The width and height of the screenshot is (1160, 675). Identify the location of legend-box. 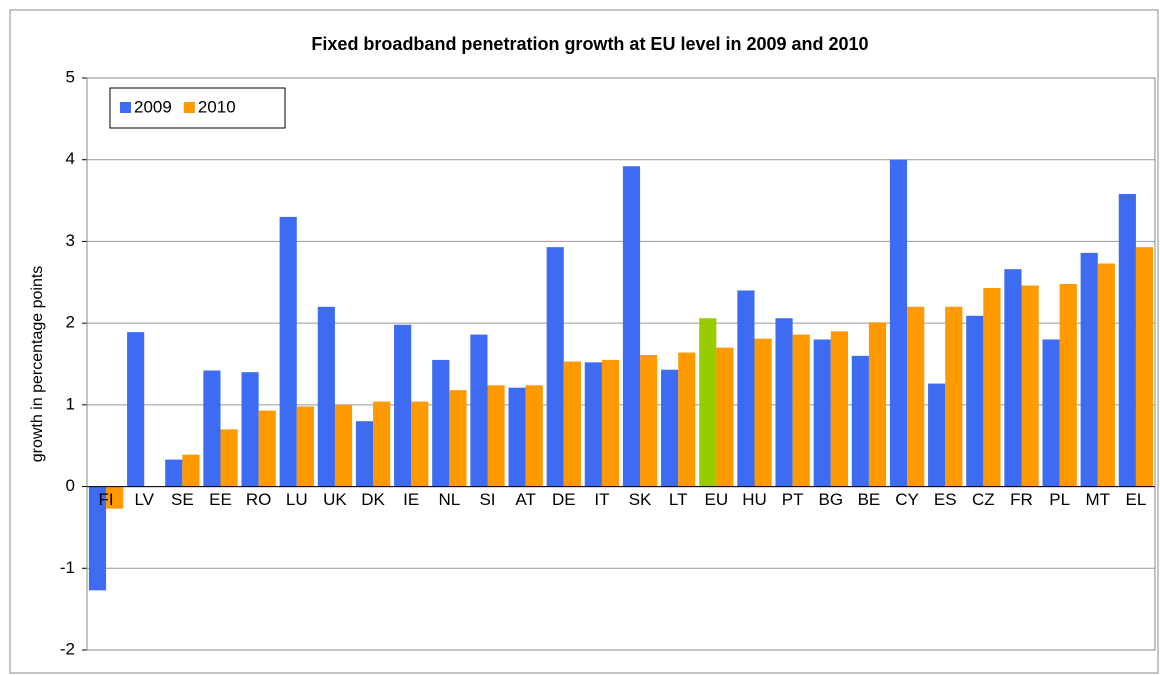
(197, 108).